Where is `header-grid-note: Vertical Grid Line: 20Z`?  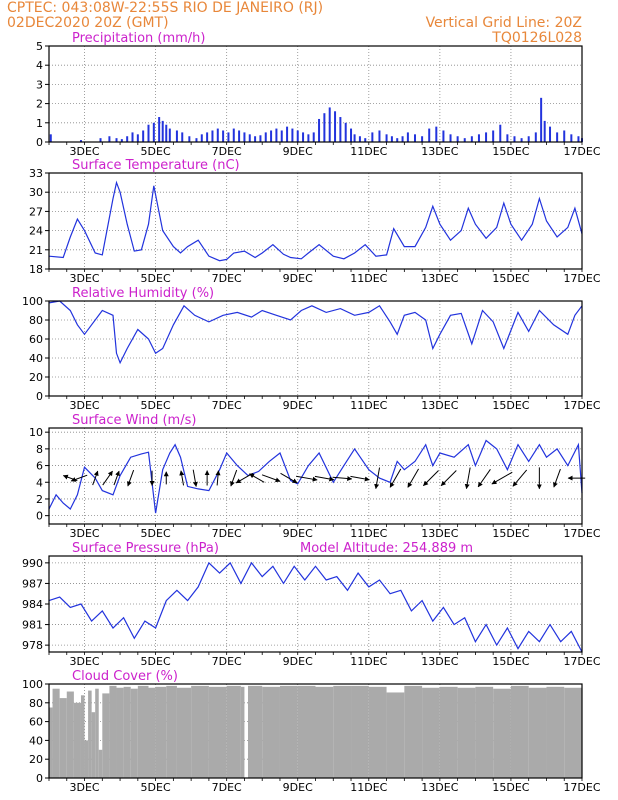
header-grid-note: Vertical Grid Line: 20Z is located at coordinates (503, 23).